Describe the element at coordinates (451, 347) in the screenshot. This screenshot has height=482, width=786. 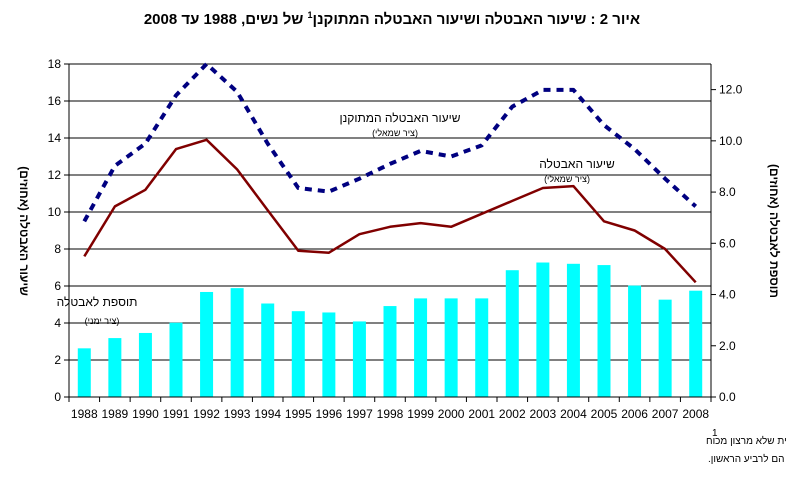
I see `bar-2000` at that location.